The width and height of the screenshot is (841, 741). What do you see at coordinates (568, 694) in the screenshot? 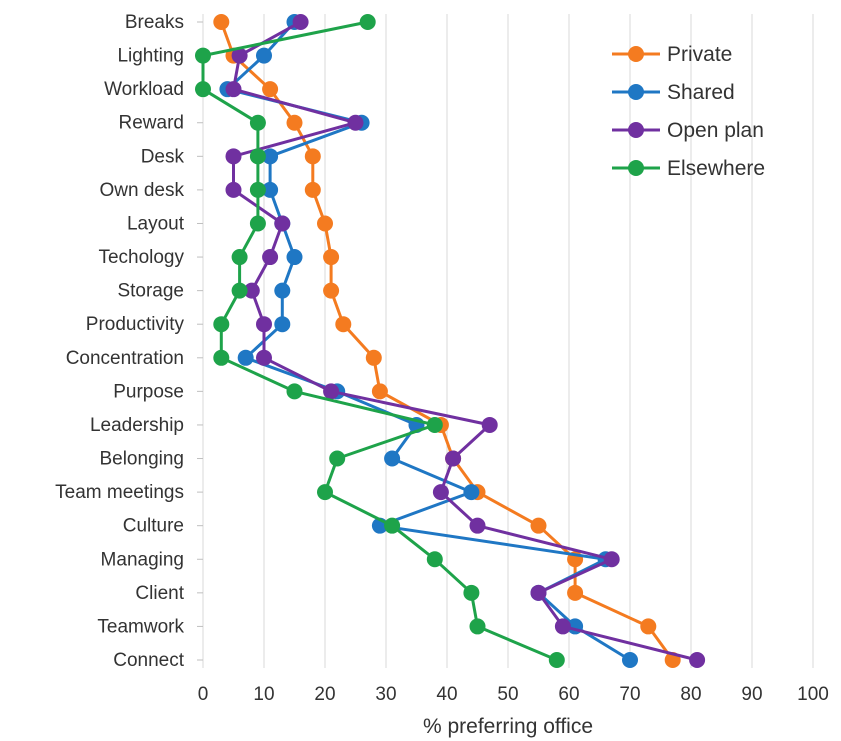
I see `x-tick-label: 60` at bounding box center [568, 694].